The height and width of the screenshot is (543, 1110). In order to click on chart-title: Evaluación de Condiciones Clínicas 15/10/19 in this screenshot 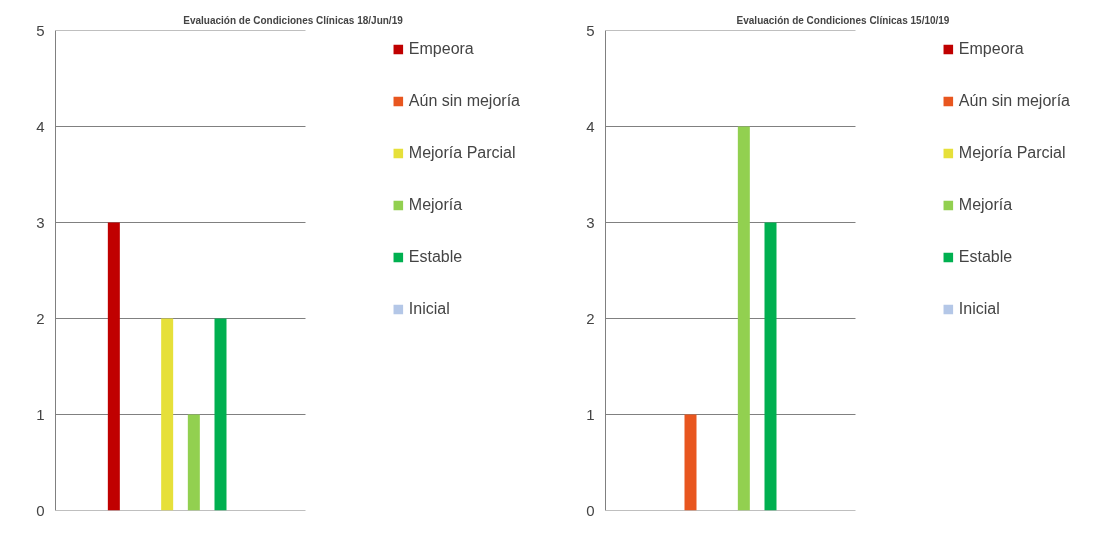, I will do `click(843, 20)`.